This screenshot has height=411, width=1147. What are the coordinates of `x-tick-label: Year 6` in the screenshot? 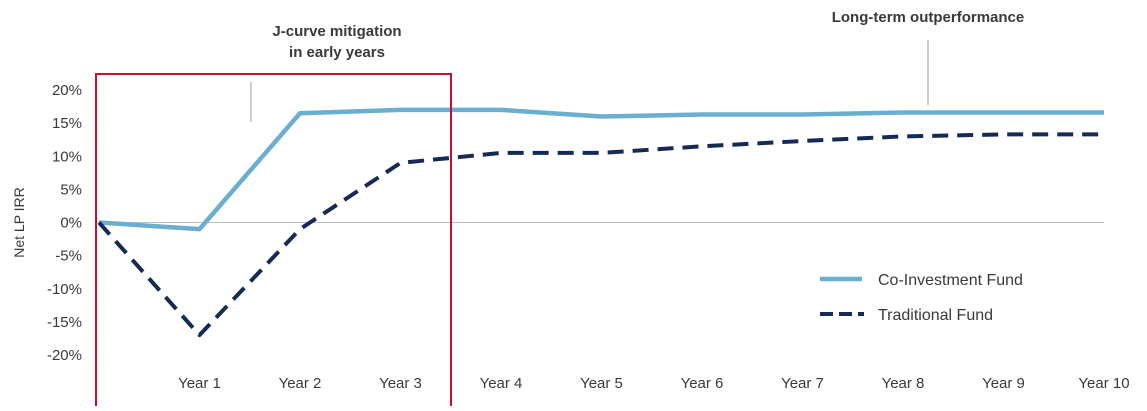 It's located at (702, 383).